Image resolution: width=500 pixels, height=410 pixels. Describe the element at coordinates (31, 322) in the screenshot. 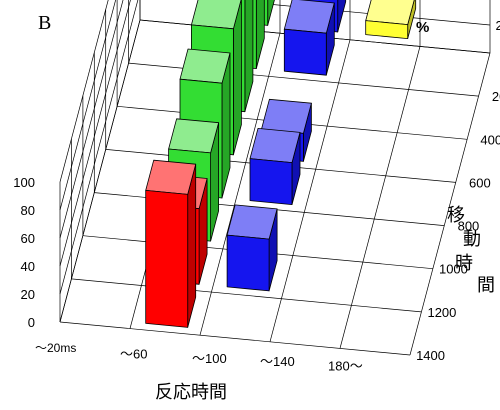

I see `z-tick-left: 0` at that location.